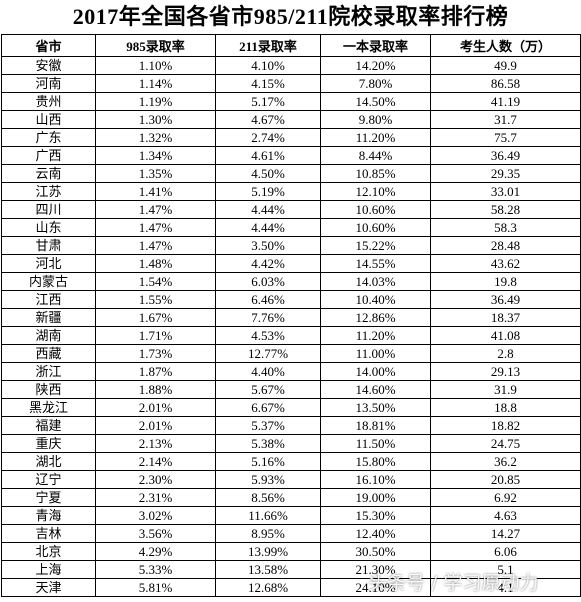 This screenshot has height=602, width=581. What do you see at coordinates (453, 583) in the screenshot?
I see `watermark: 头条号 / 学习原动力` at bounding box center [453, 583].